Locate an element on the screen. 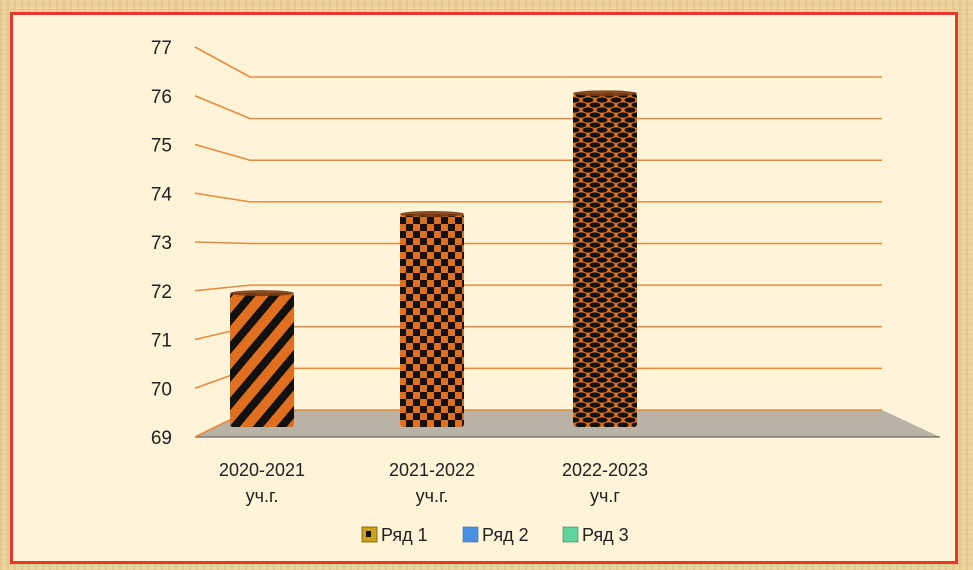 This screenshot has height=570, width=973. x-category-label: 2022-2023 уч.г is located at coordinates (605, 483).